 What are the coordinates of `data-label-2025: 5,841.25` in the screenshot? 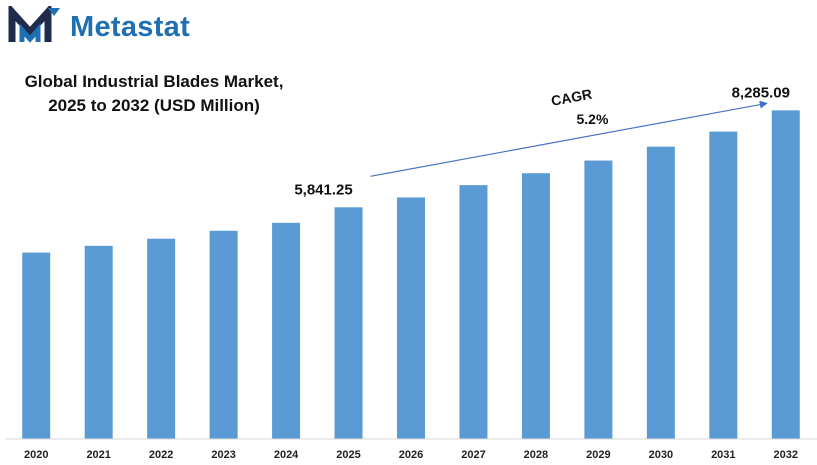 It's located at (323, 189).